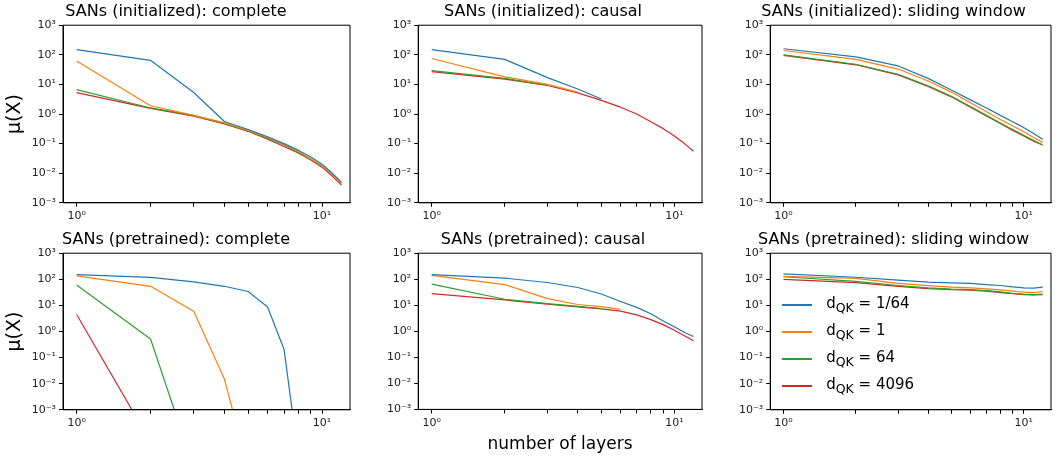  What do you see at coordinates (860, 358) in the screenshot?
I see `legend-label: d$_{QK}$ = 64` at bounding box center [860, 358].